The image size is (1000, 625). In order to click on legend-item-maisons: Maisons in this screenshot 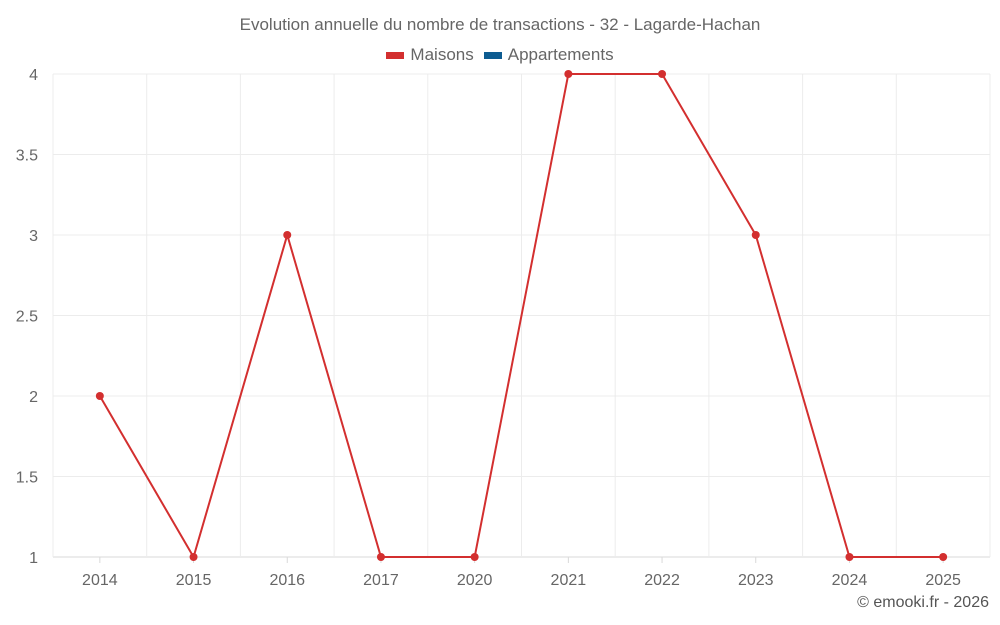, I will do `click(430, 55)`.